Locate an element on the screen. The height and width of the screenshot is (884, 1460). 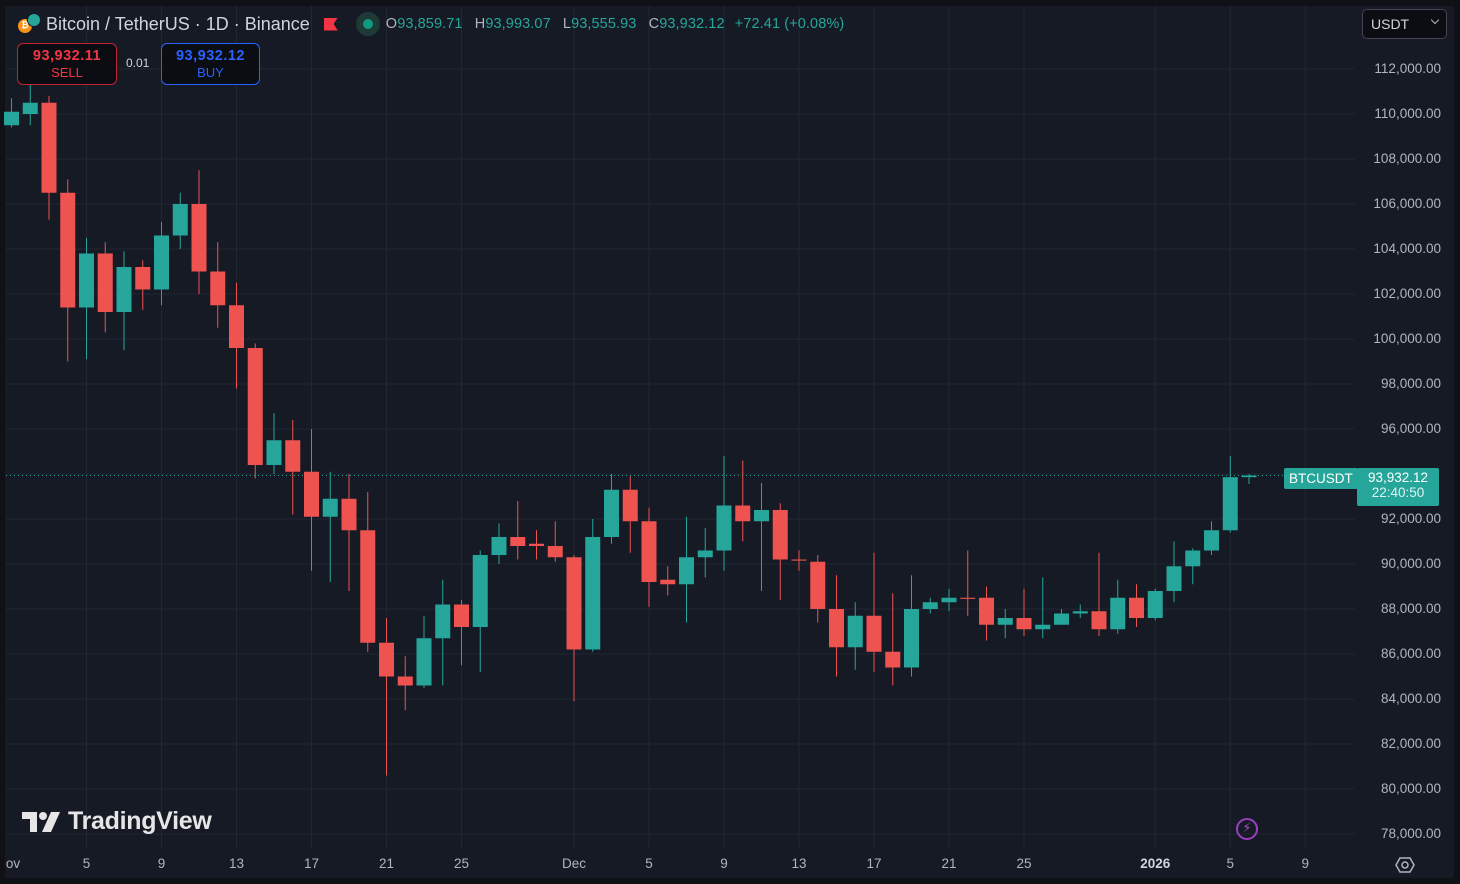
buy-price: 93,932.12 is located at coordinates (210, 56).